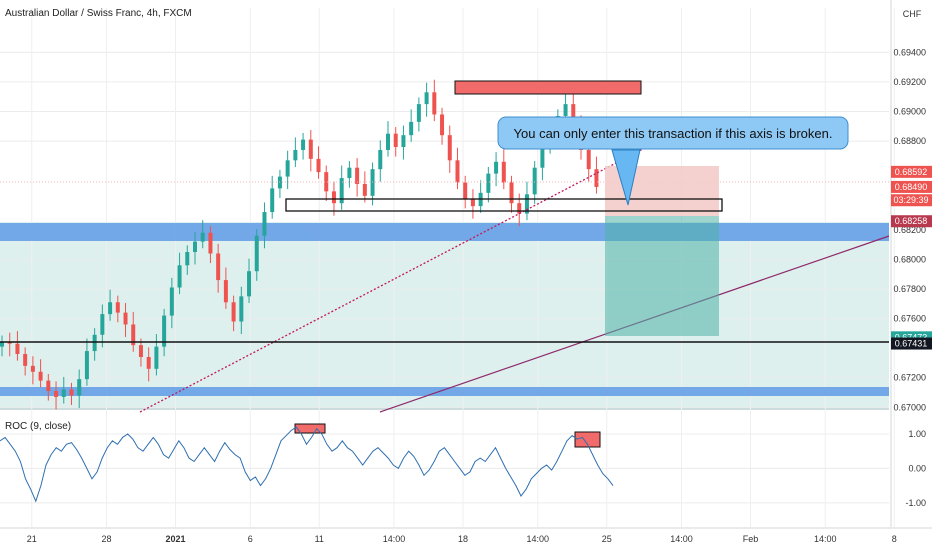  What do you see at coordinates (607, 539) in the screenshot?
I see `time-tick-label: 25` at bounding box center [607, 539].